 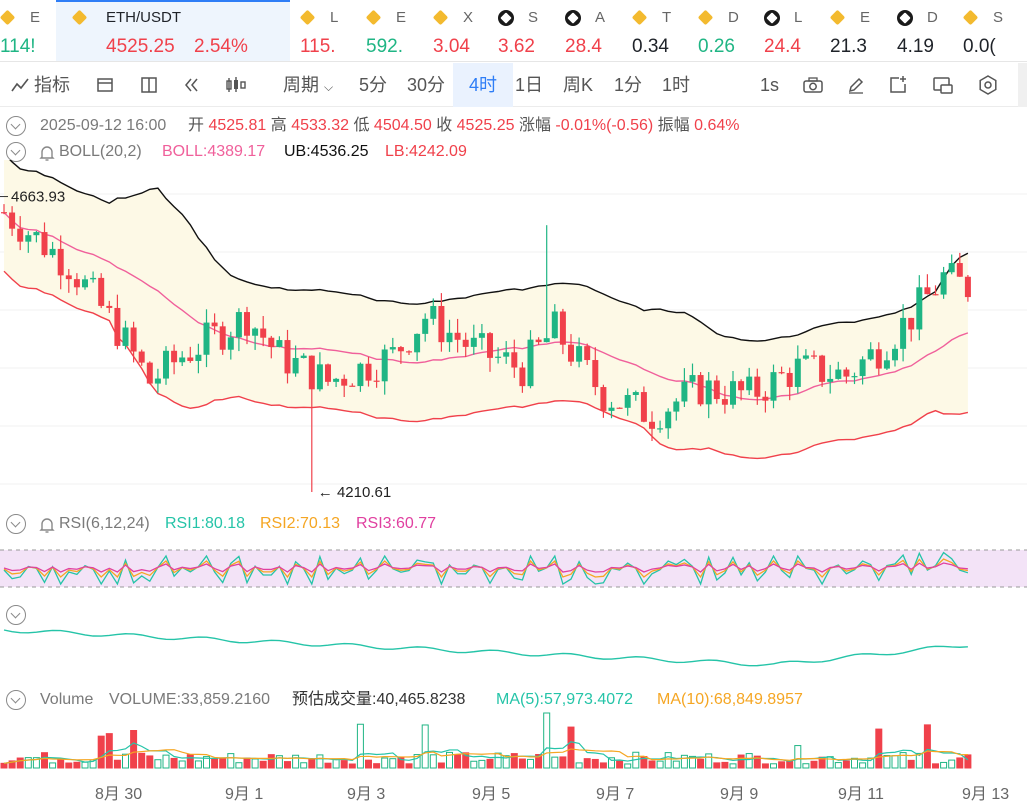 I want to click on period-dropdown: 周期 ⌵, so click(x=308, y=85).